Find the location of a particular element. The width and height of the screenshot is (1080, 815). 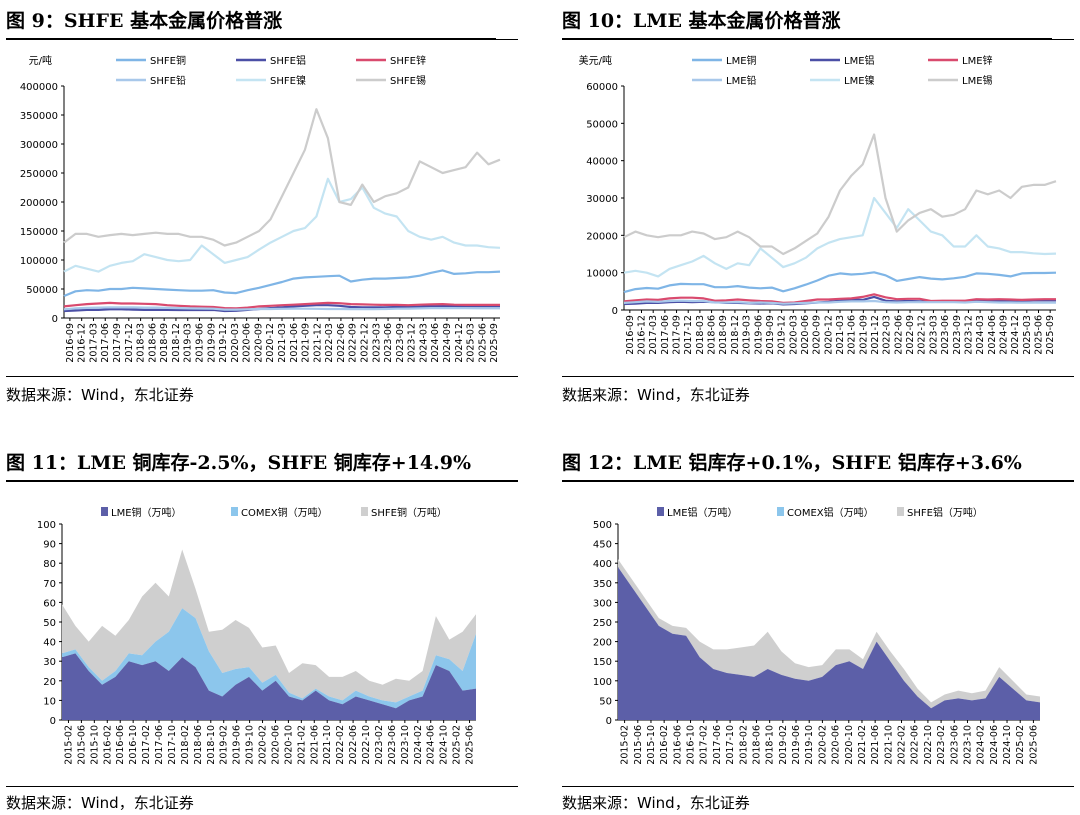

x-tick-label: 2025-03 is located at coordinates (471, 343).